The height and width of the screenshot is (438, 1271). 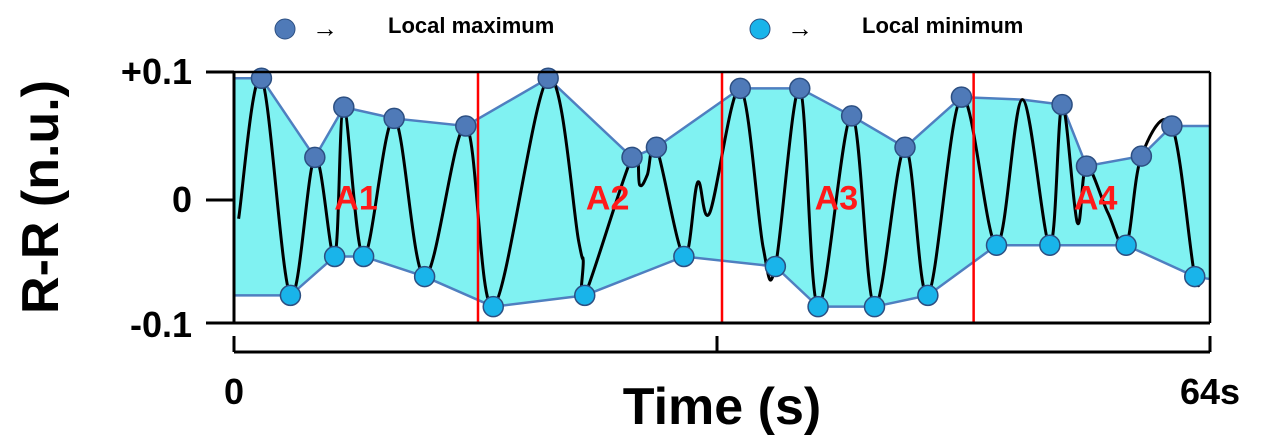 I want to click on segment-label-layer: A1 A2 A3 A4, so click(x=725, y=199).